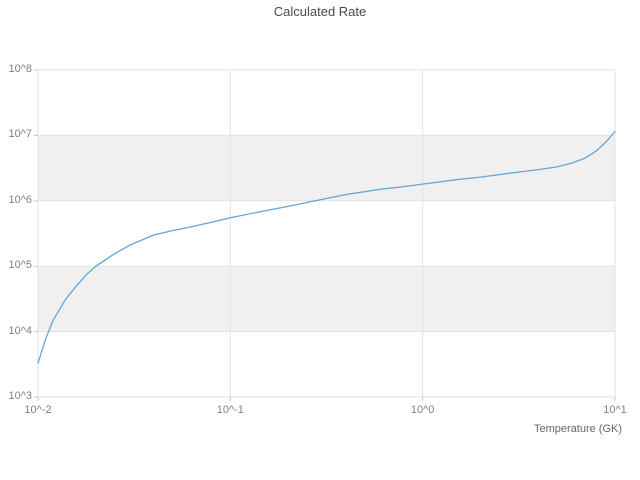 Image resolution: width=640 pixels, height=480 pixels. What do you see at coordinates (577, 429) in the screenshot?
I see `x-axis-label: Temperature (GK)` at bounding box center [577, 429].